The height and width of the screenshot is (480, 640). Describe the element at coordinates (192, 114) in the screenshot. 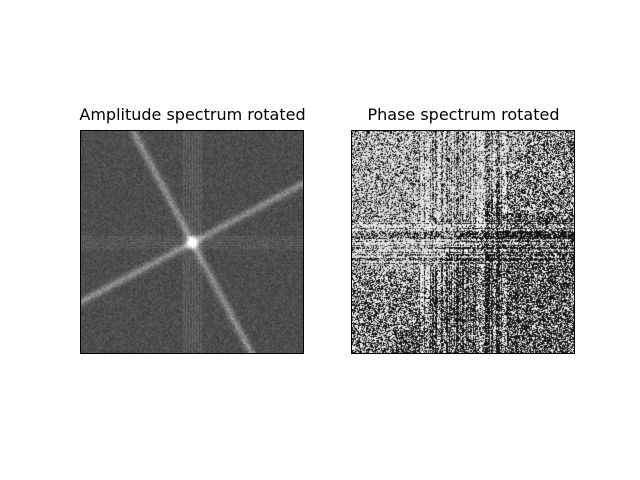

I see `amplitude-spectrum-title: Amplitude spectrum rotated` at that location.